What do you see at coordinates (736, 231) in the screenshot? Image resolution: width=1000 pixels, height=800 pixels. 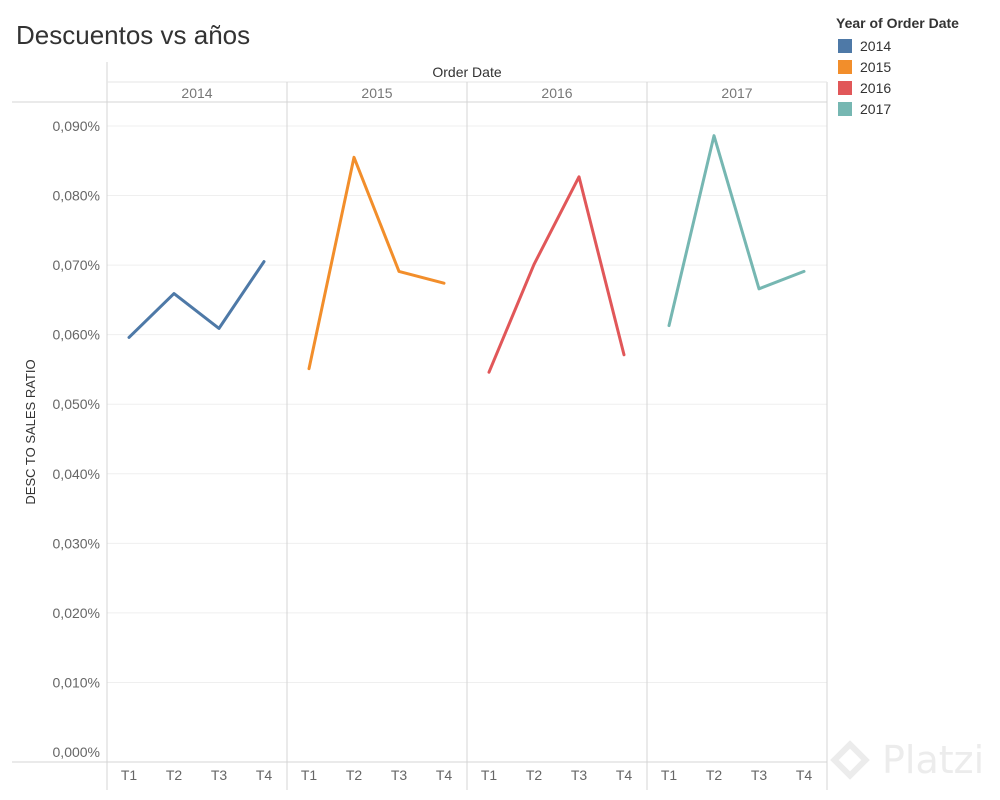 I see `series-line-2017` at bounding box center [736, 231].